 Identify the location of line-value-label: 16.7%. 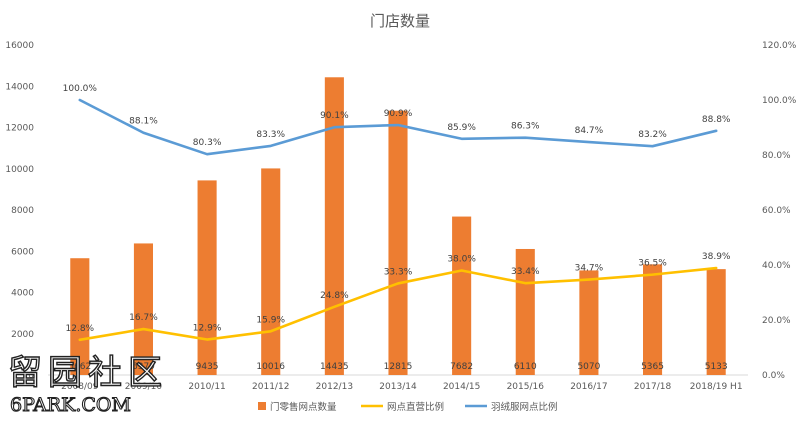
(143, 318).